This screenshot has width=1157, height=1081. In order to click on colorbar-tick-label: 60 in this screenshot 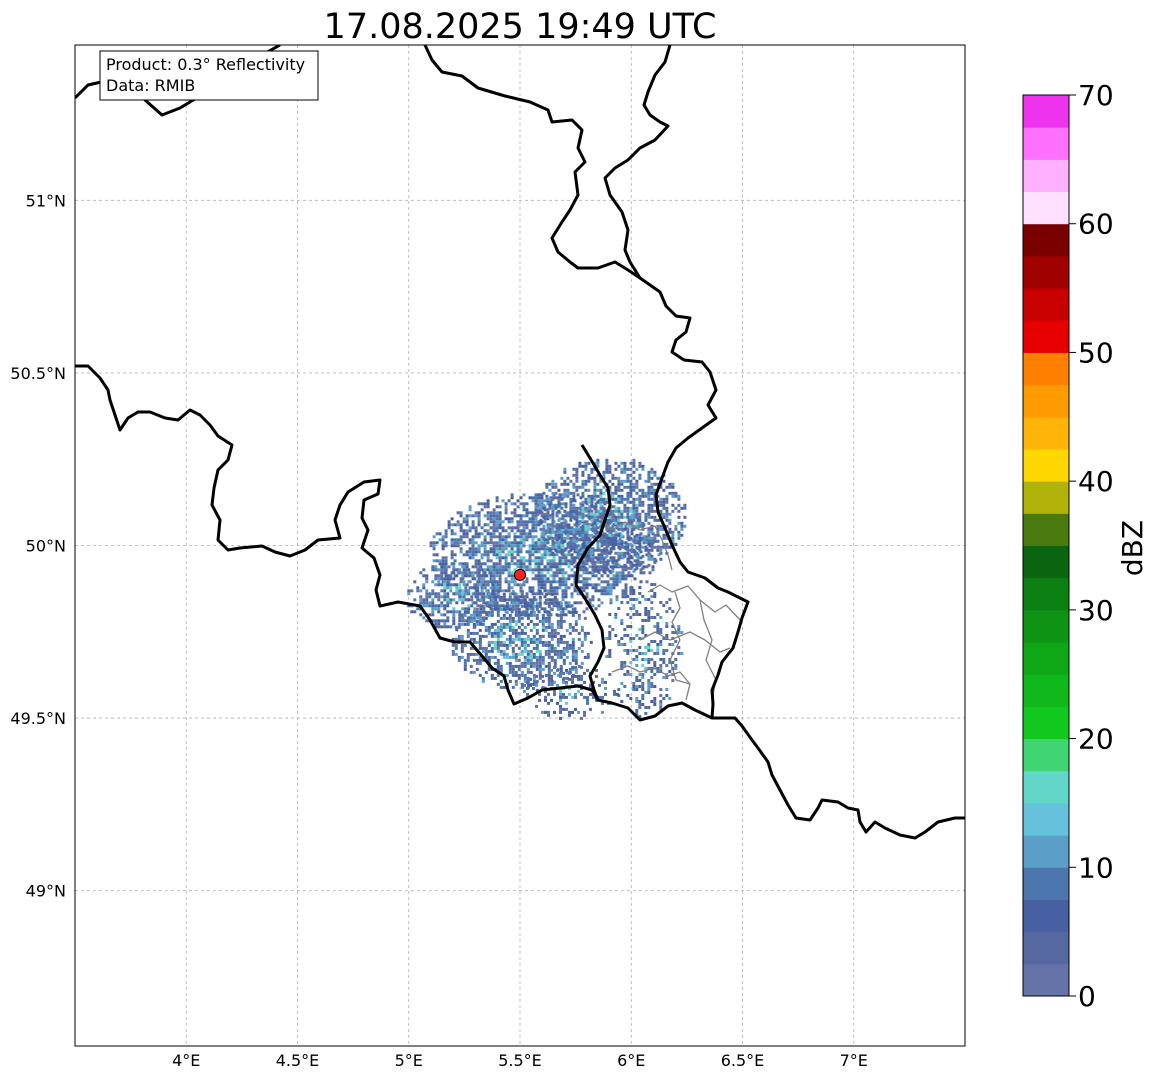, I will do `click(1096, 224)`.